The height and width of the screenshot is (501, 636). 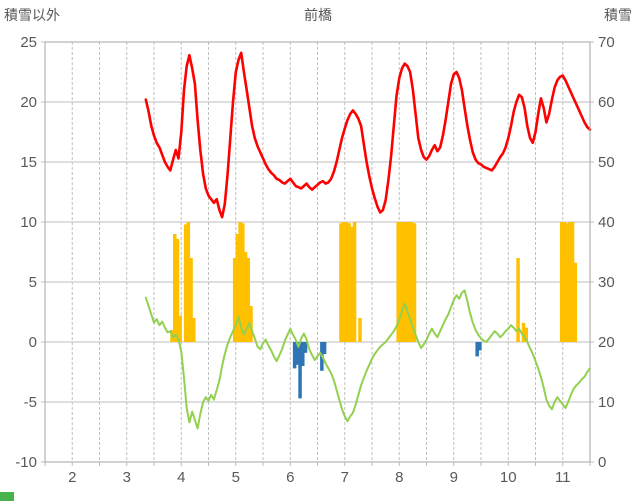 I want to click on right-axis-tick-label: 40, so click(x=606, y=222).